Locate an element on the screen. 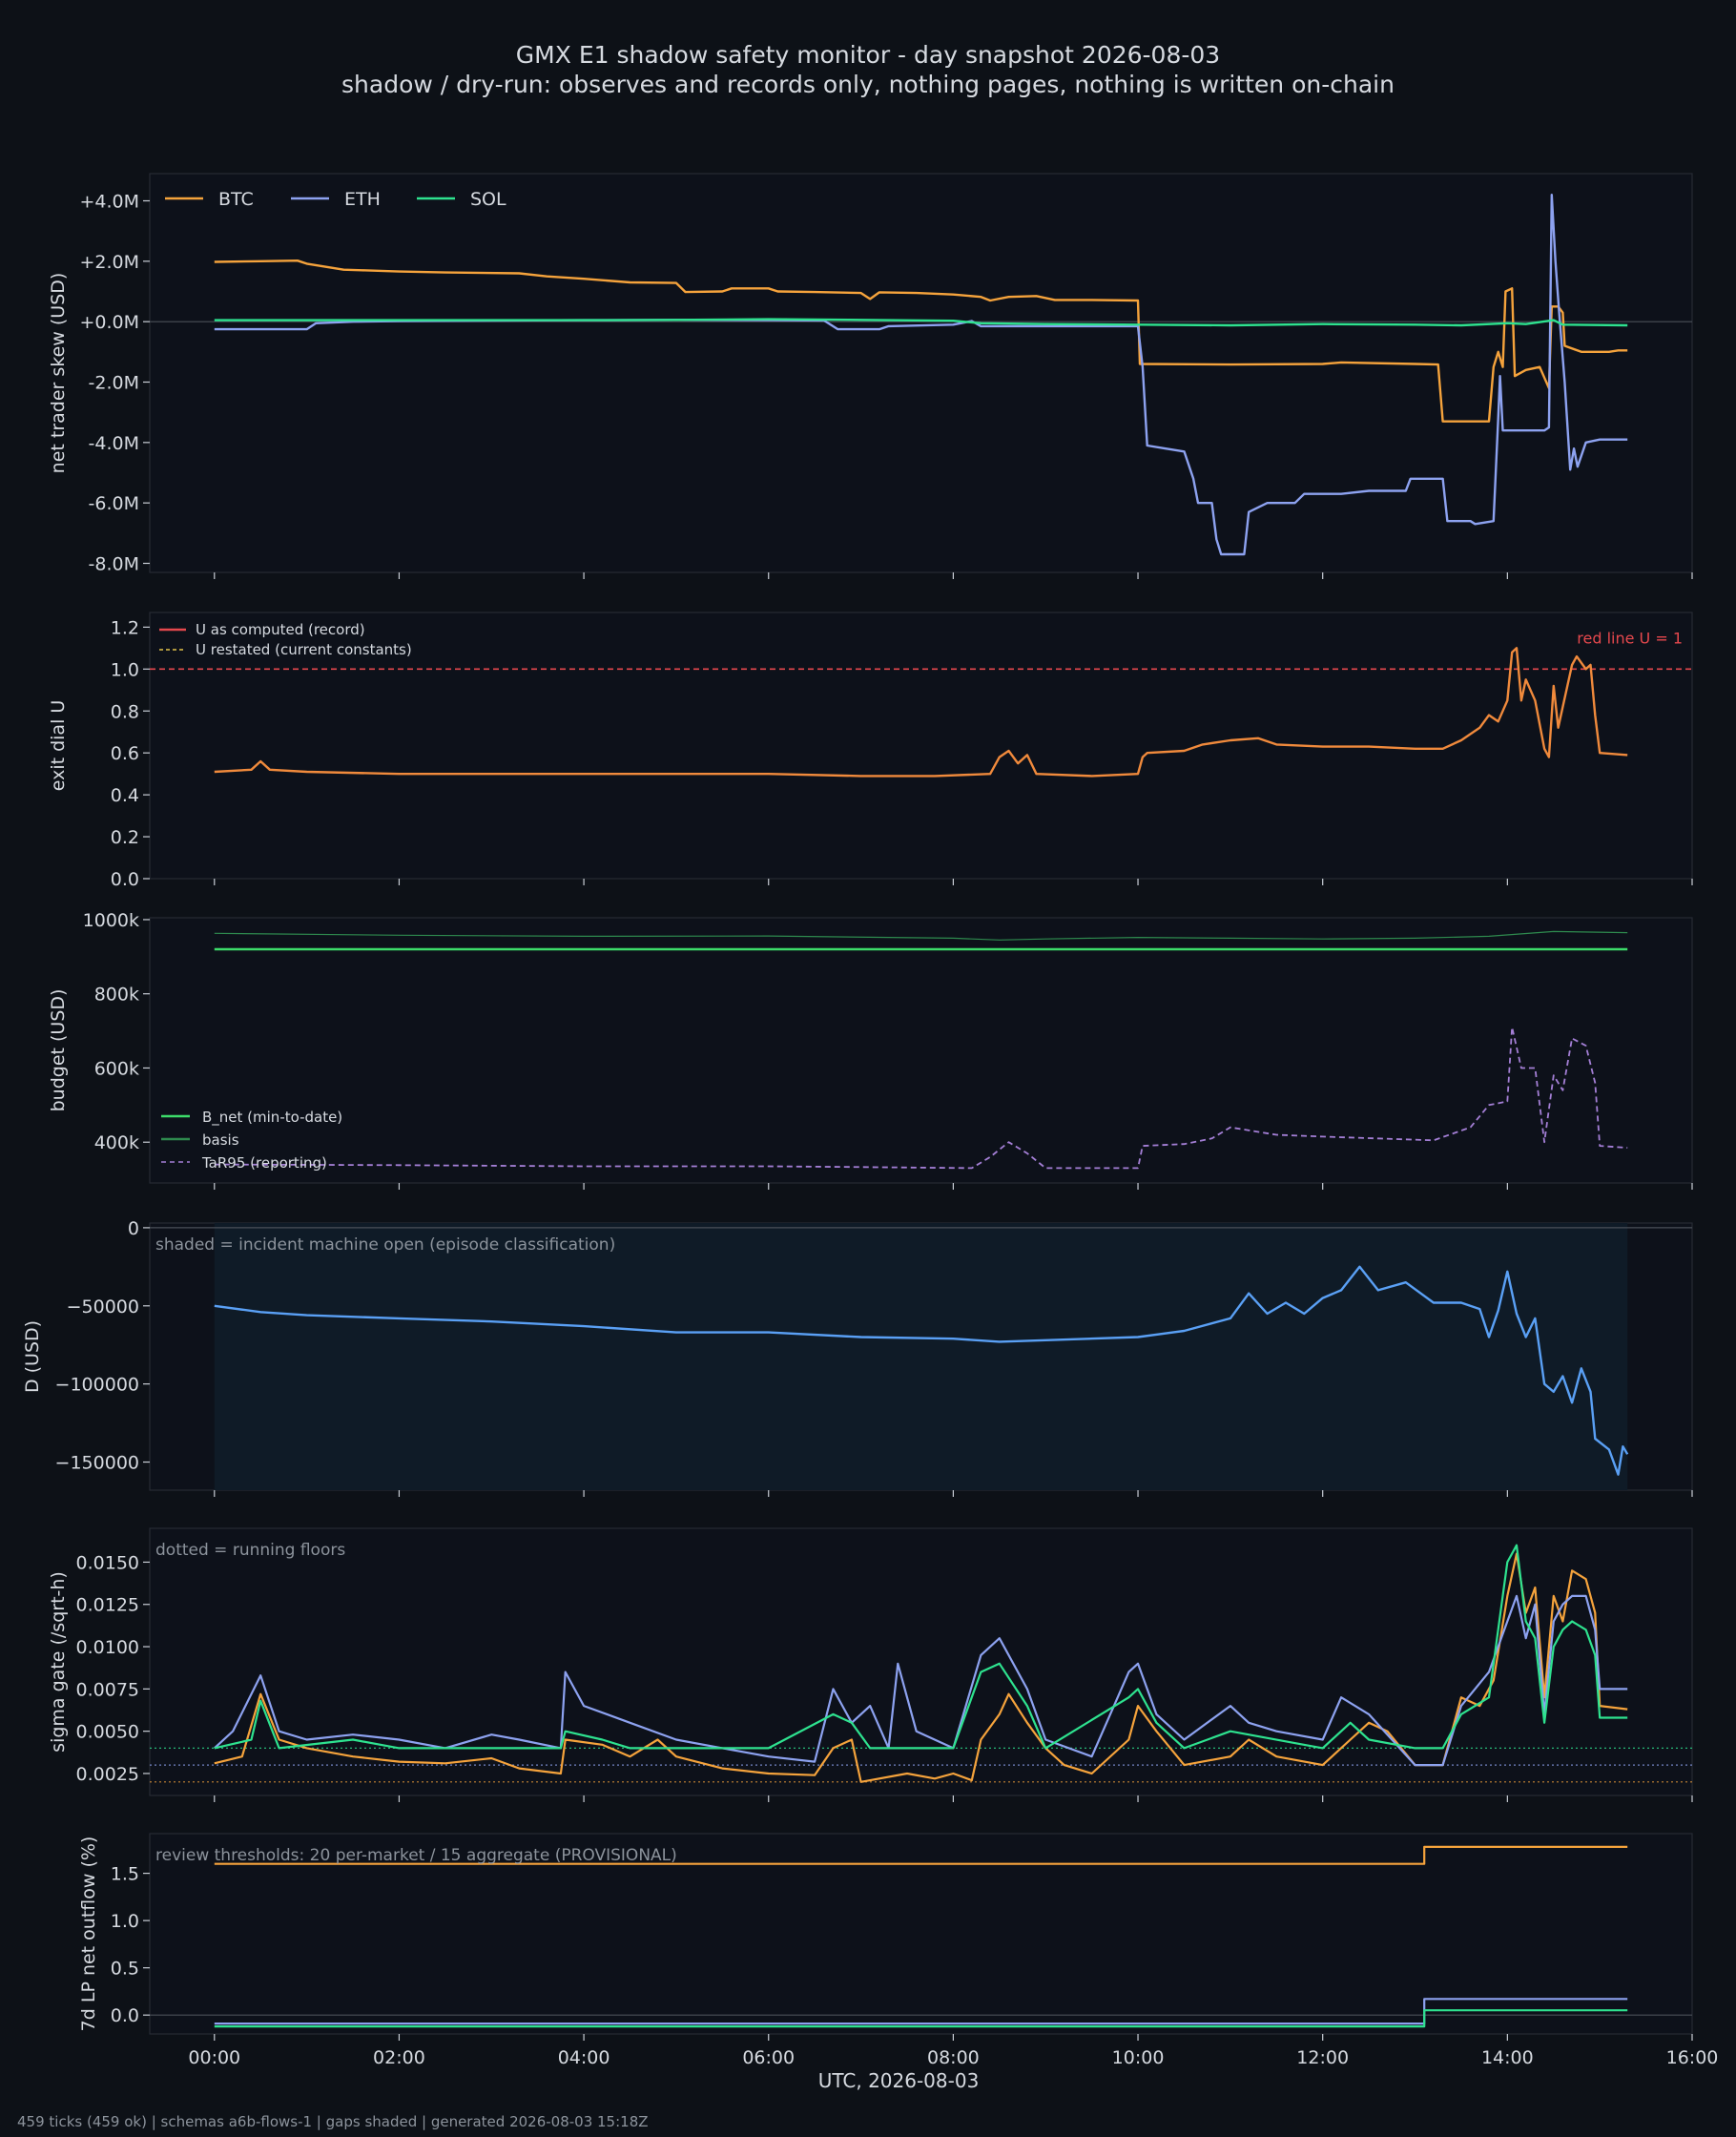 The height and width of the screenshot is (2137, 1736). y-axis-label: exit dial U is located at coordinates (58, 746).